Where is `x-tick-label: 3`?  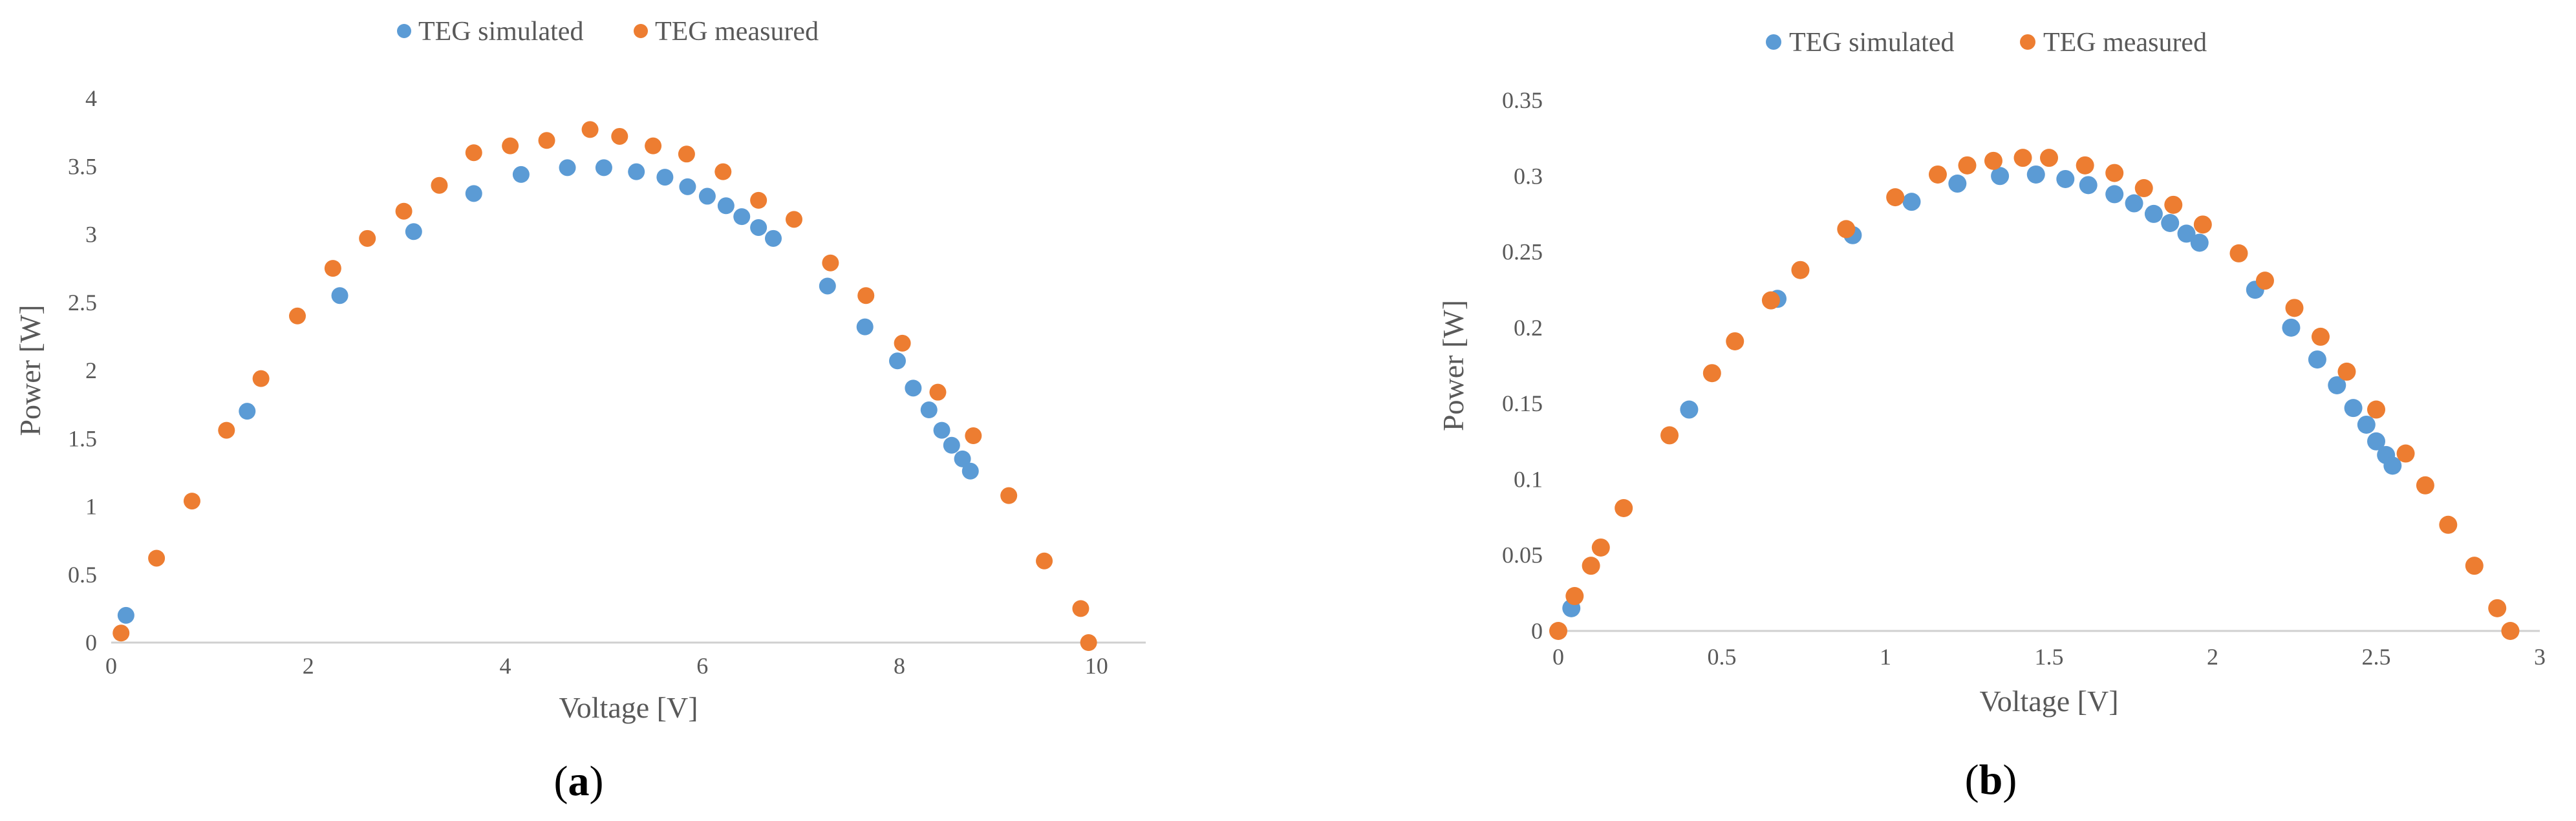 x-tick-label: 3 is located at coordinates (2540, 657).